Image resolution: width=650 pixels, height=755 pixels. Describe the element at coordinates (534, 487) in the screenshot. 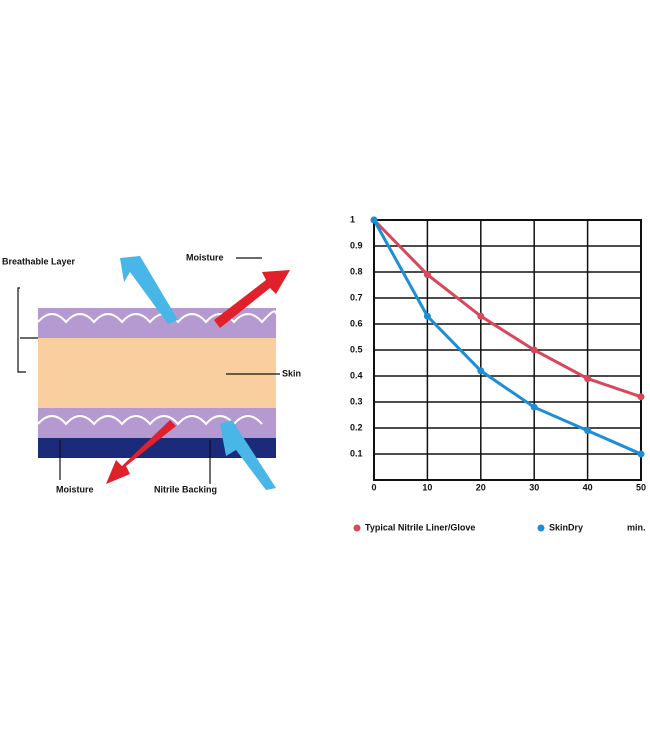

I see `x-tick-label: 30` at that location.